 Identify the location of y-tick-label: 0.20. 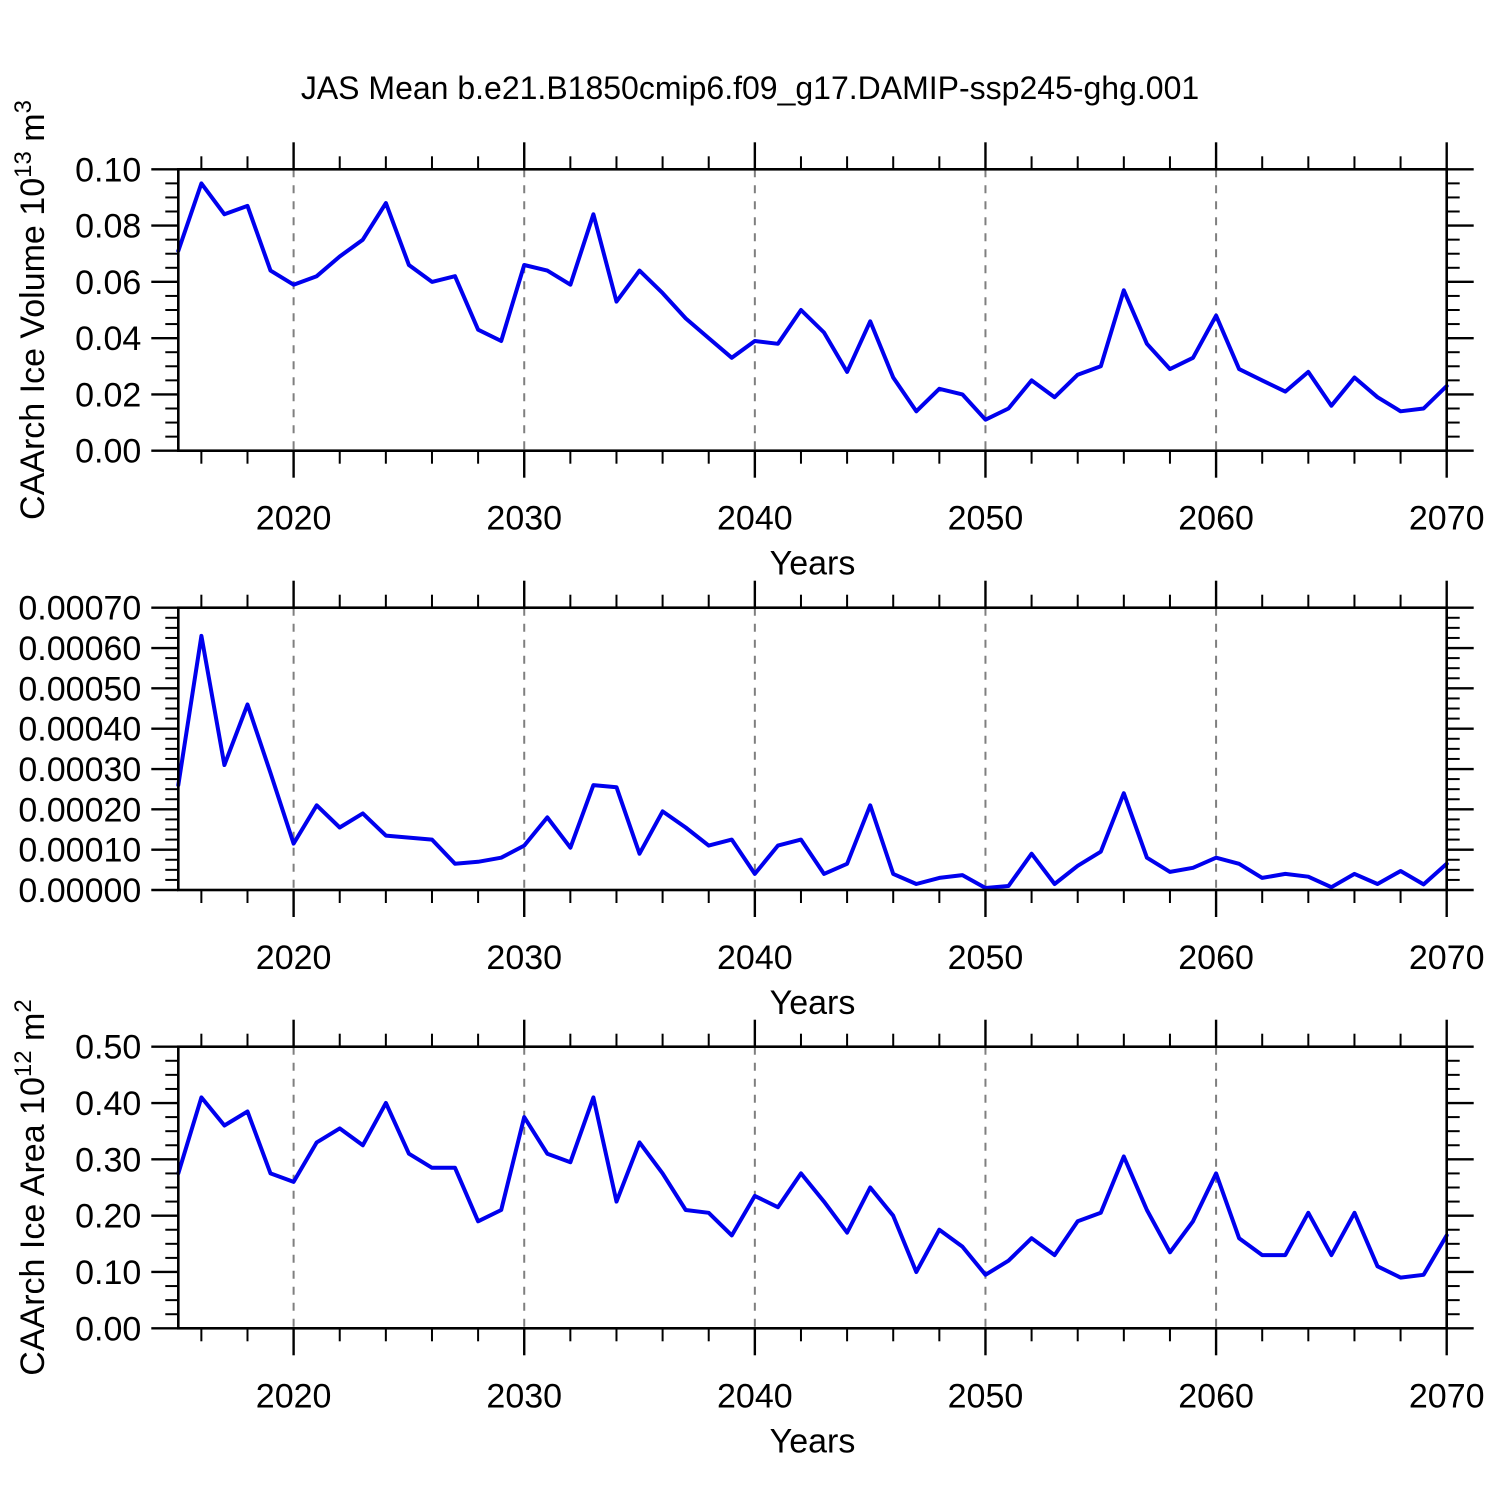
(108, 1217).